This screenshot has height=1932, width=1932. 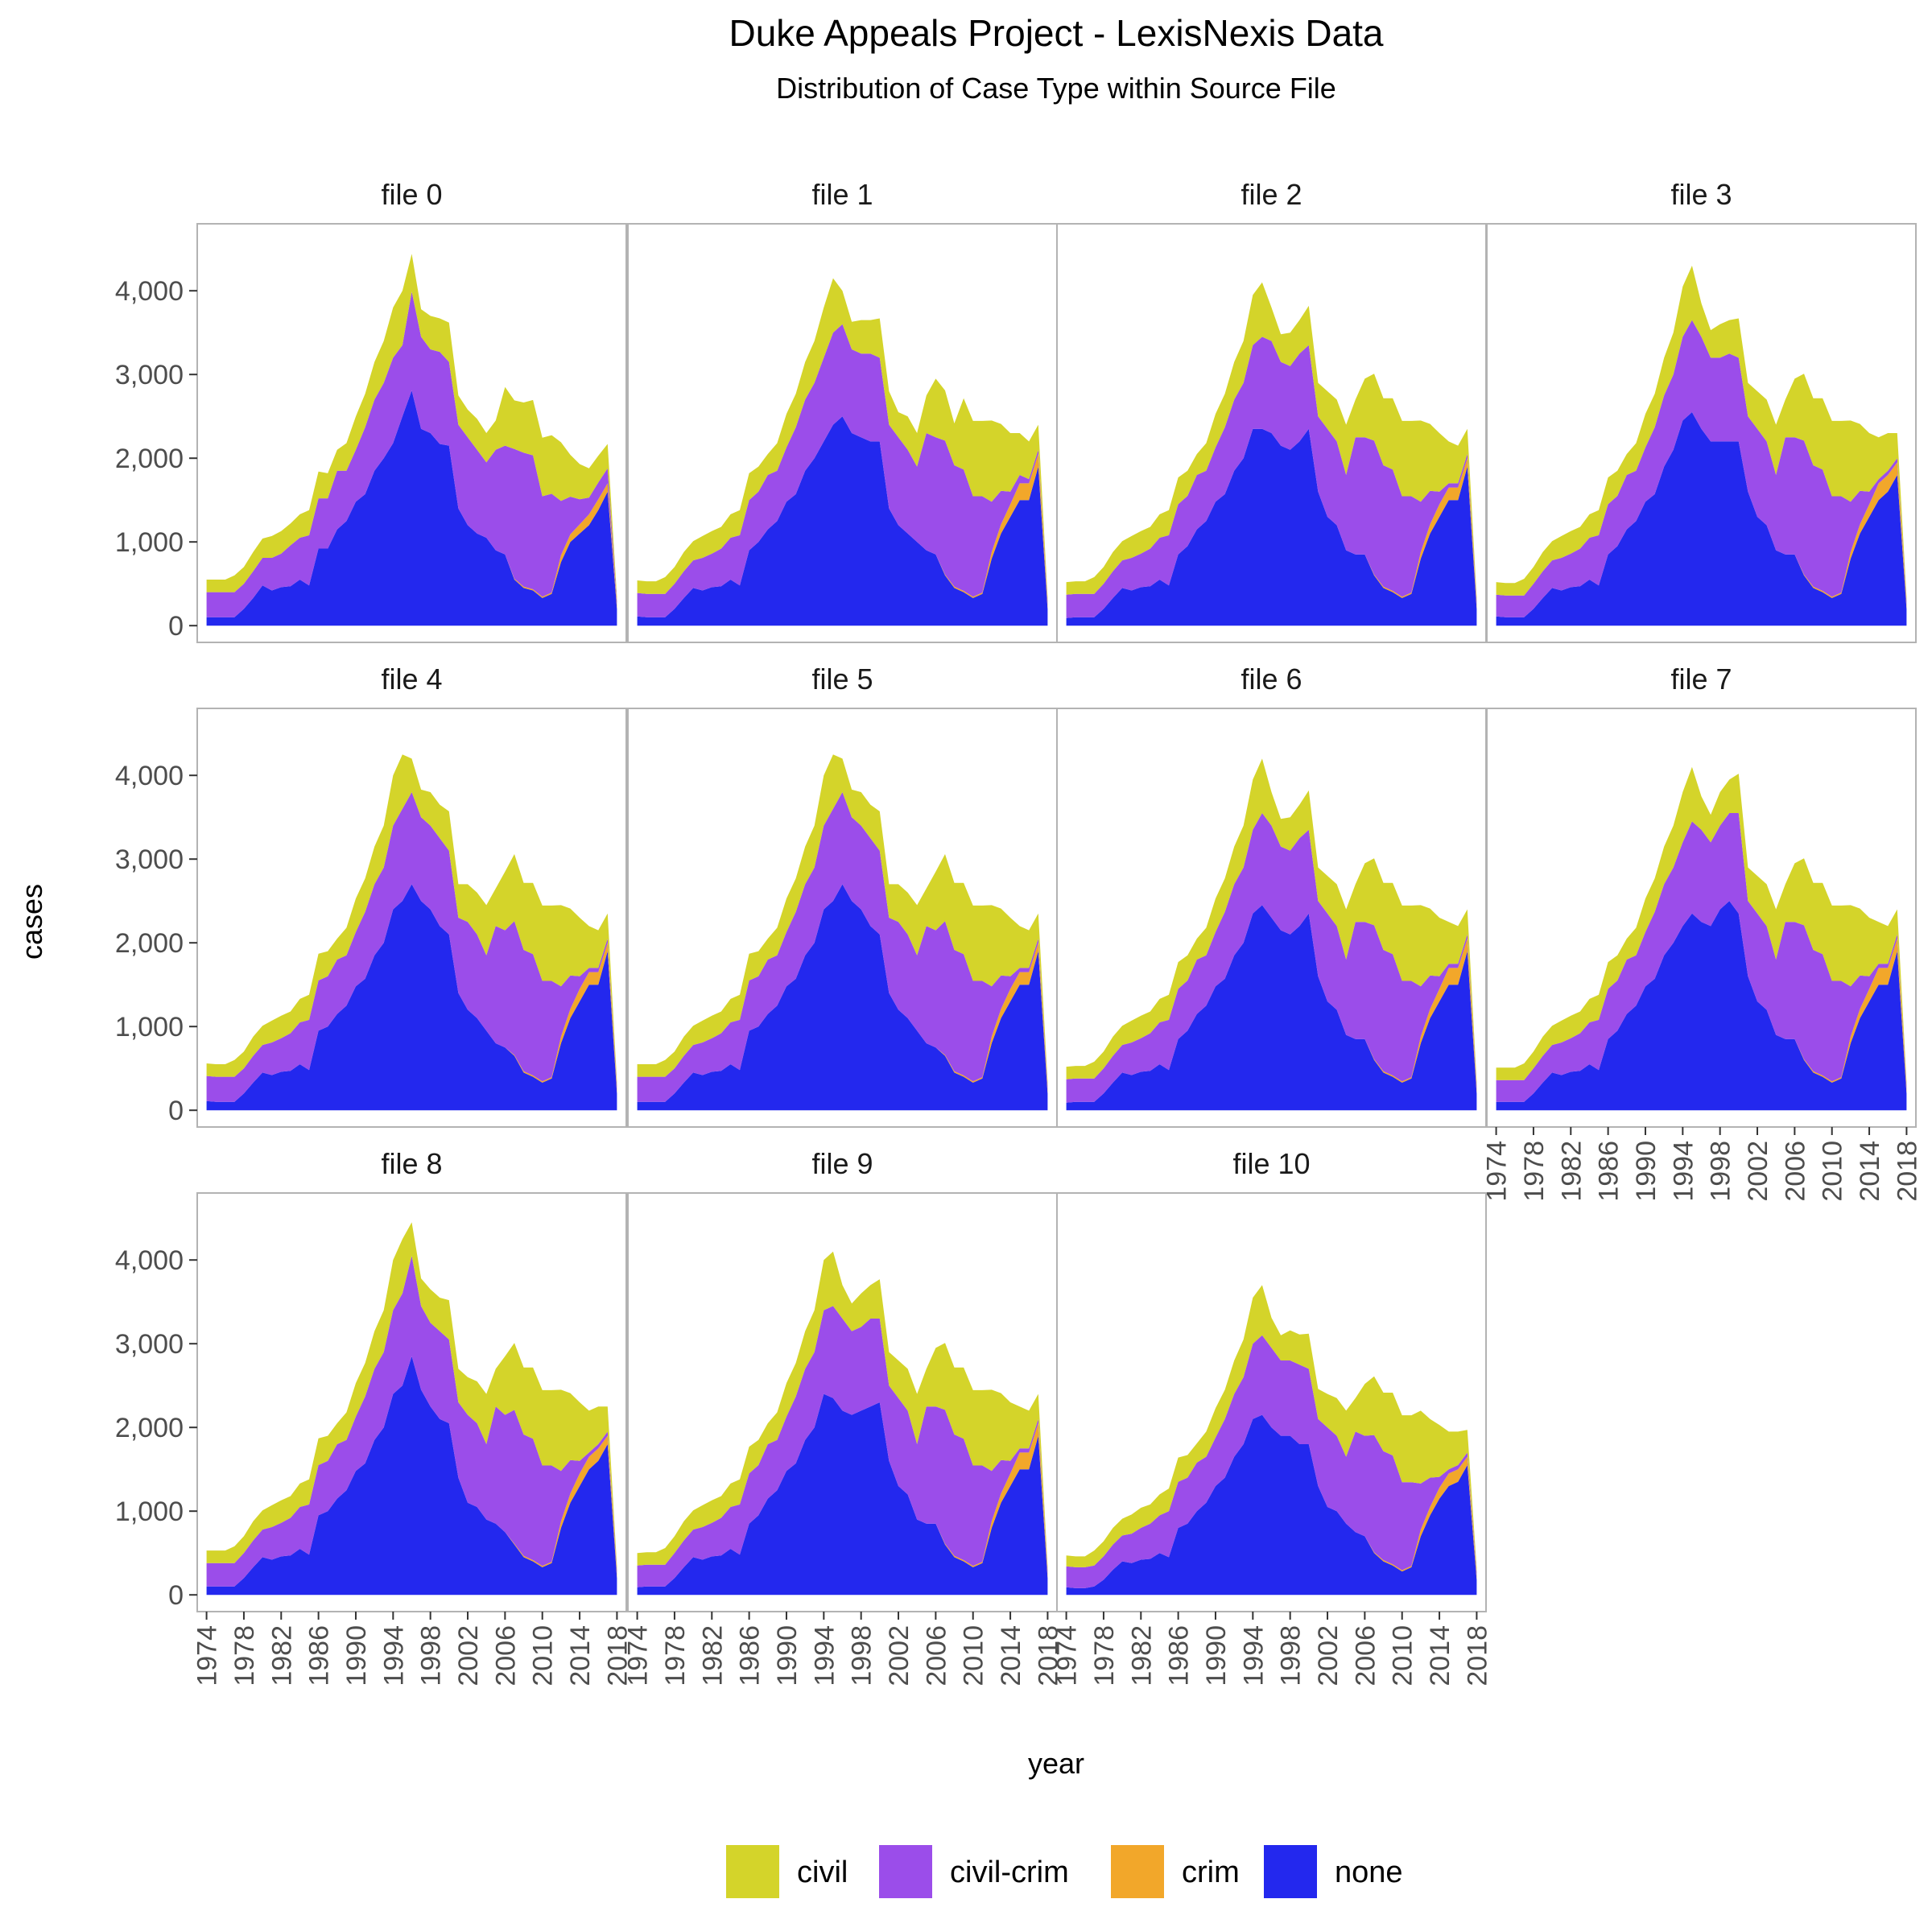 What do you see at coordinates (411, 679) in the screenshot?
I see `panel-strip-label: file 4` at bounding box center [411, 679].